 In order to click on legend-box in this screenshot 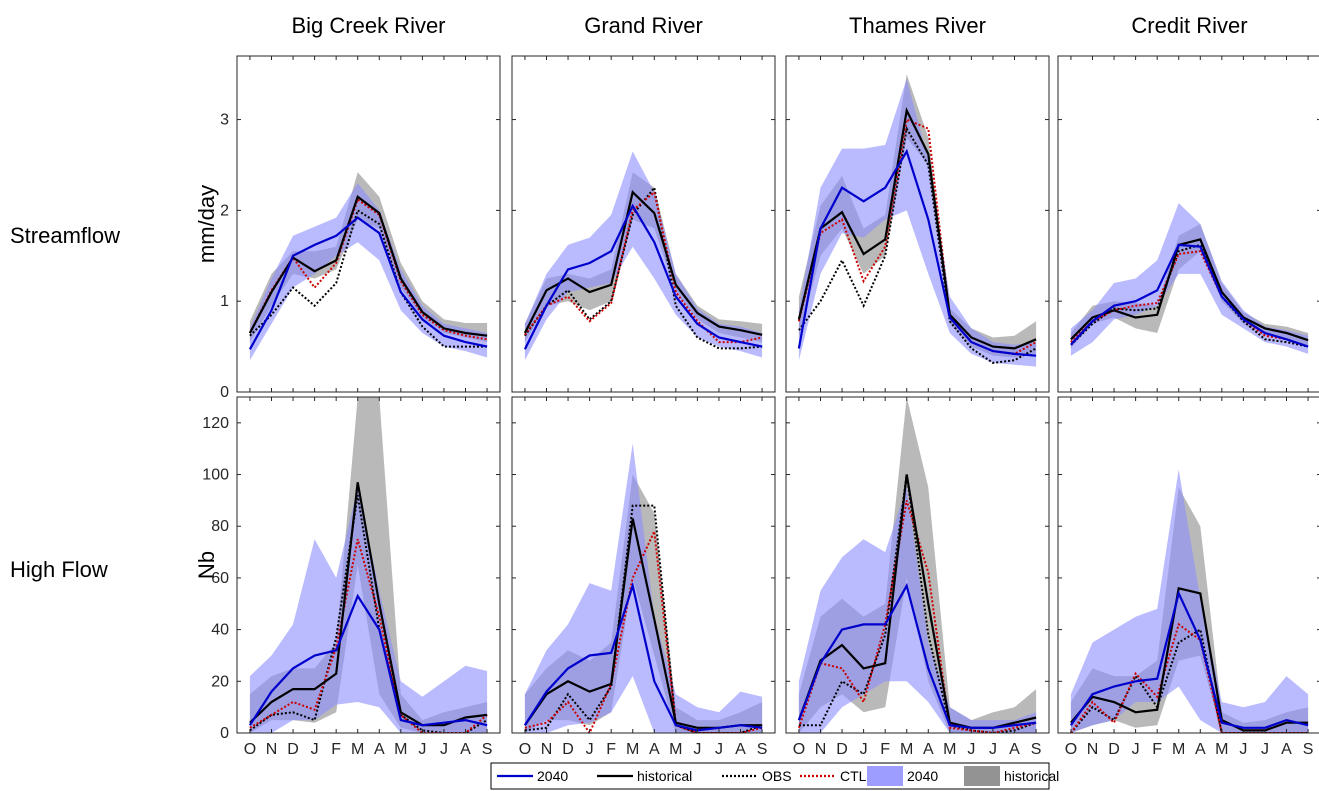, I will do `click(770, 776)`.